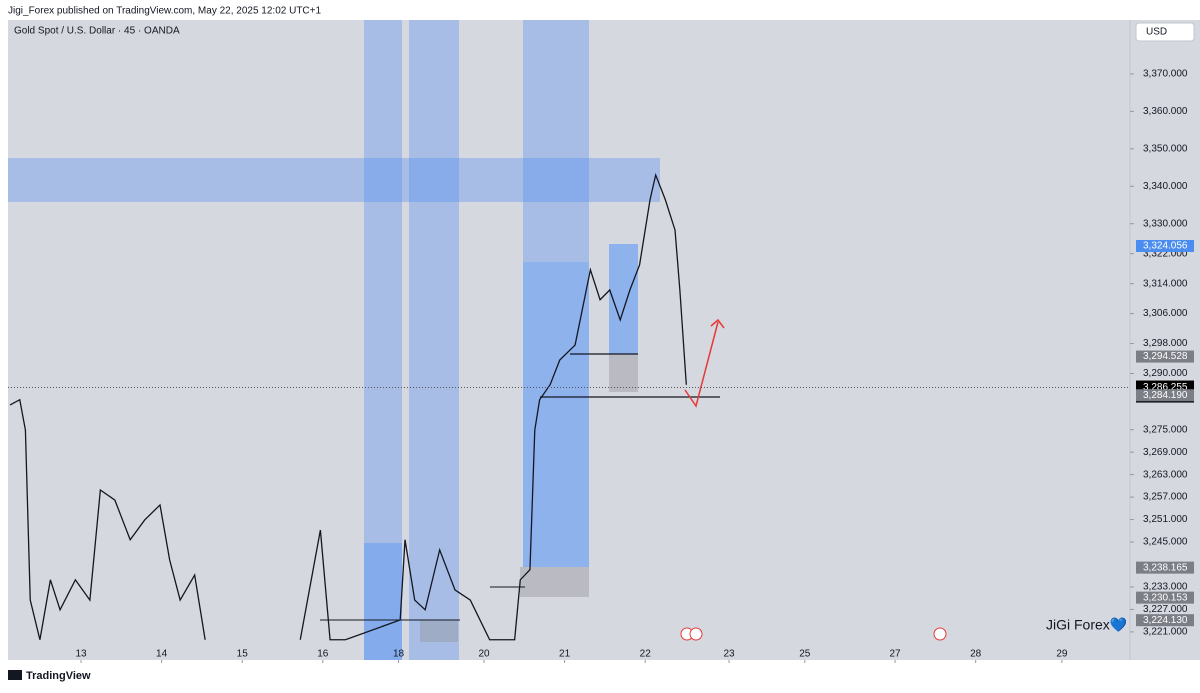 The image size is (1200, 693). What do you see at coordinates (717, 323) in the screenshot?
I see `arrow-head` at bounding box center [717, 323].